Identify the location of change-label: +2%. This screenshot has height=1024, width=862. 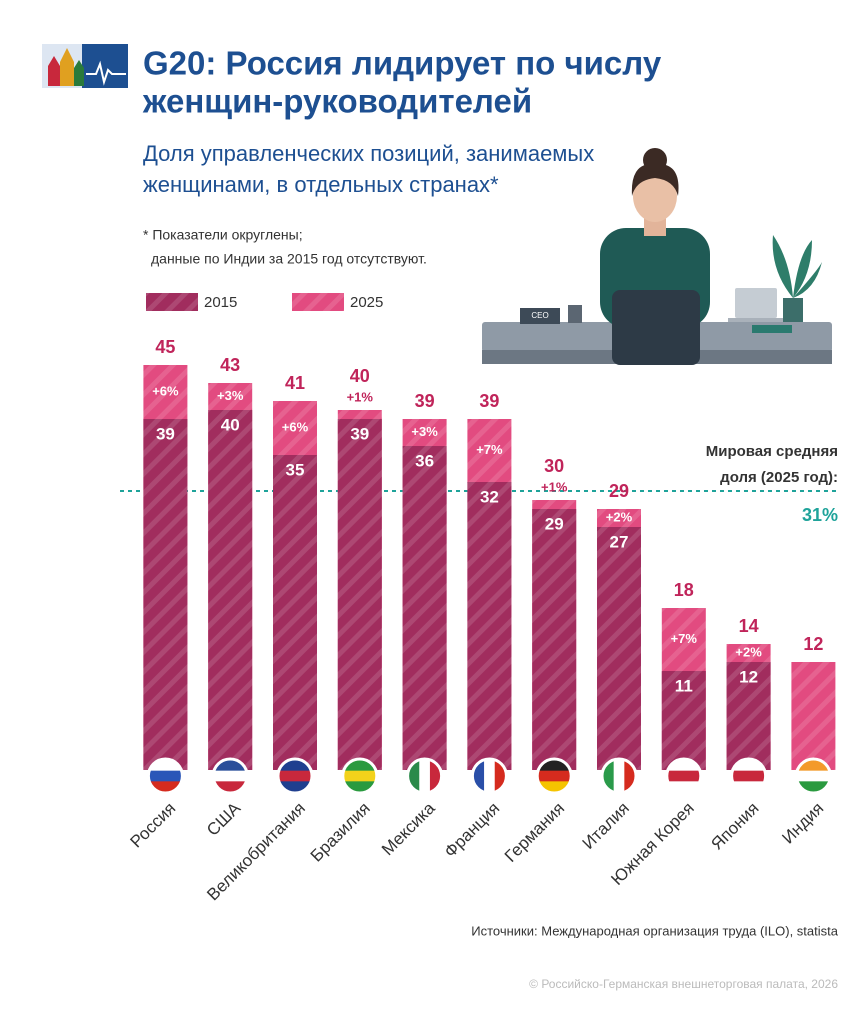
(748, 651).